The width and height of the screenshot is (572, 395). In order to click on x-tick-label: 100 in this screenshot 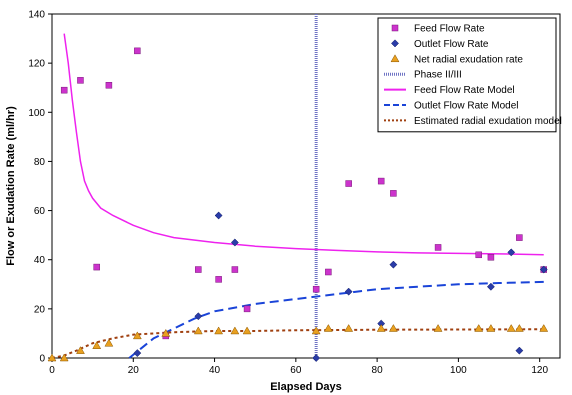, I will do `click(458, 370)`.